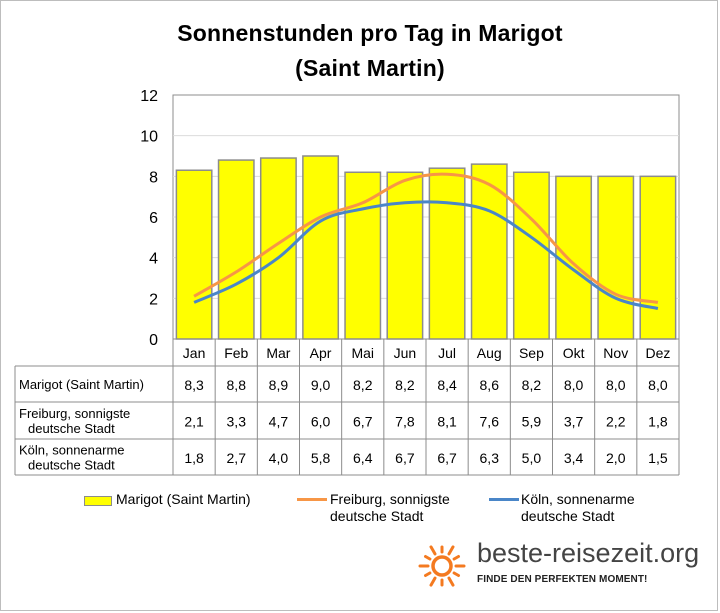 The image size is (720, 613). I want to click on table-cell: 3,4, so click(574, 458).